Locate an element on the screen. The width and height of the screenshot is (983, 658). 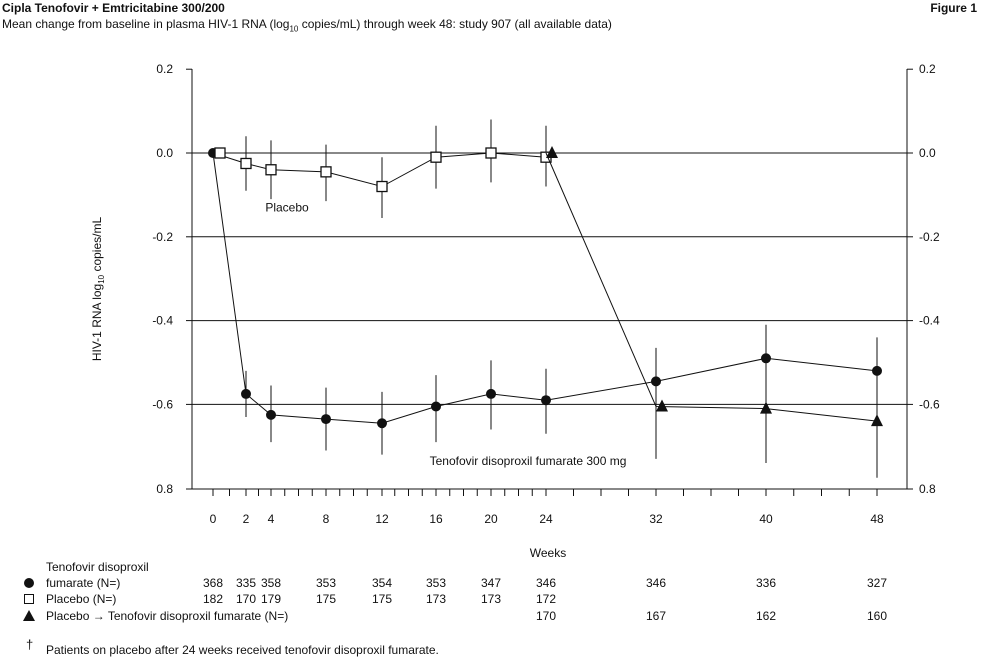
y-tick-label-left: -0.4 is located at coordinates (162, 321).